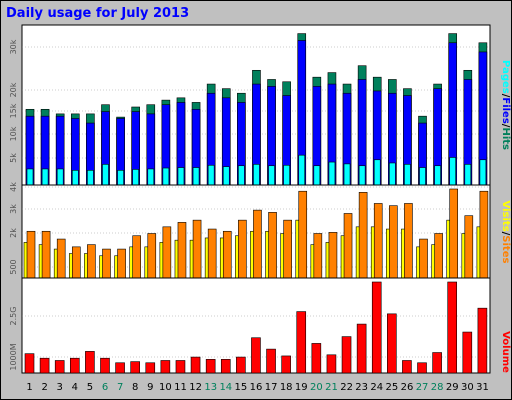  What do you see at coordinates (505, 96) in the screenshot?
I see `side-label-part: /` at bounding box center [505, 96].